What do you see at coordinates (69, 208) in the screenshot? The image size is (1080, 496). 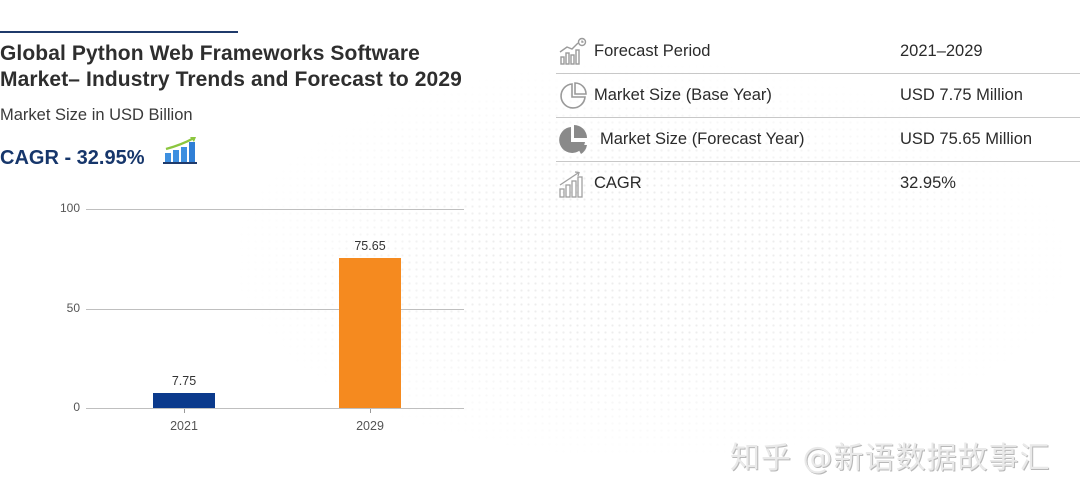 I see `y-tick-100: 100` at bounding box center [69, 208].